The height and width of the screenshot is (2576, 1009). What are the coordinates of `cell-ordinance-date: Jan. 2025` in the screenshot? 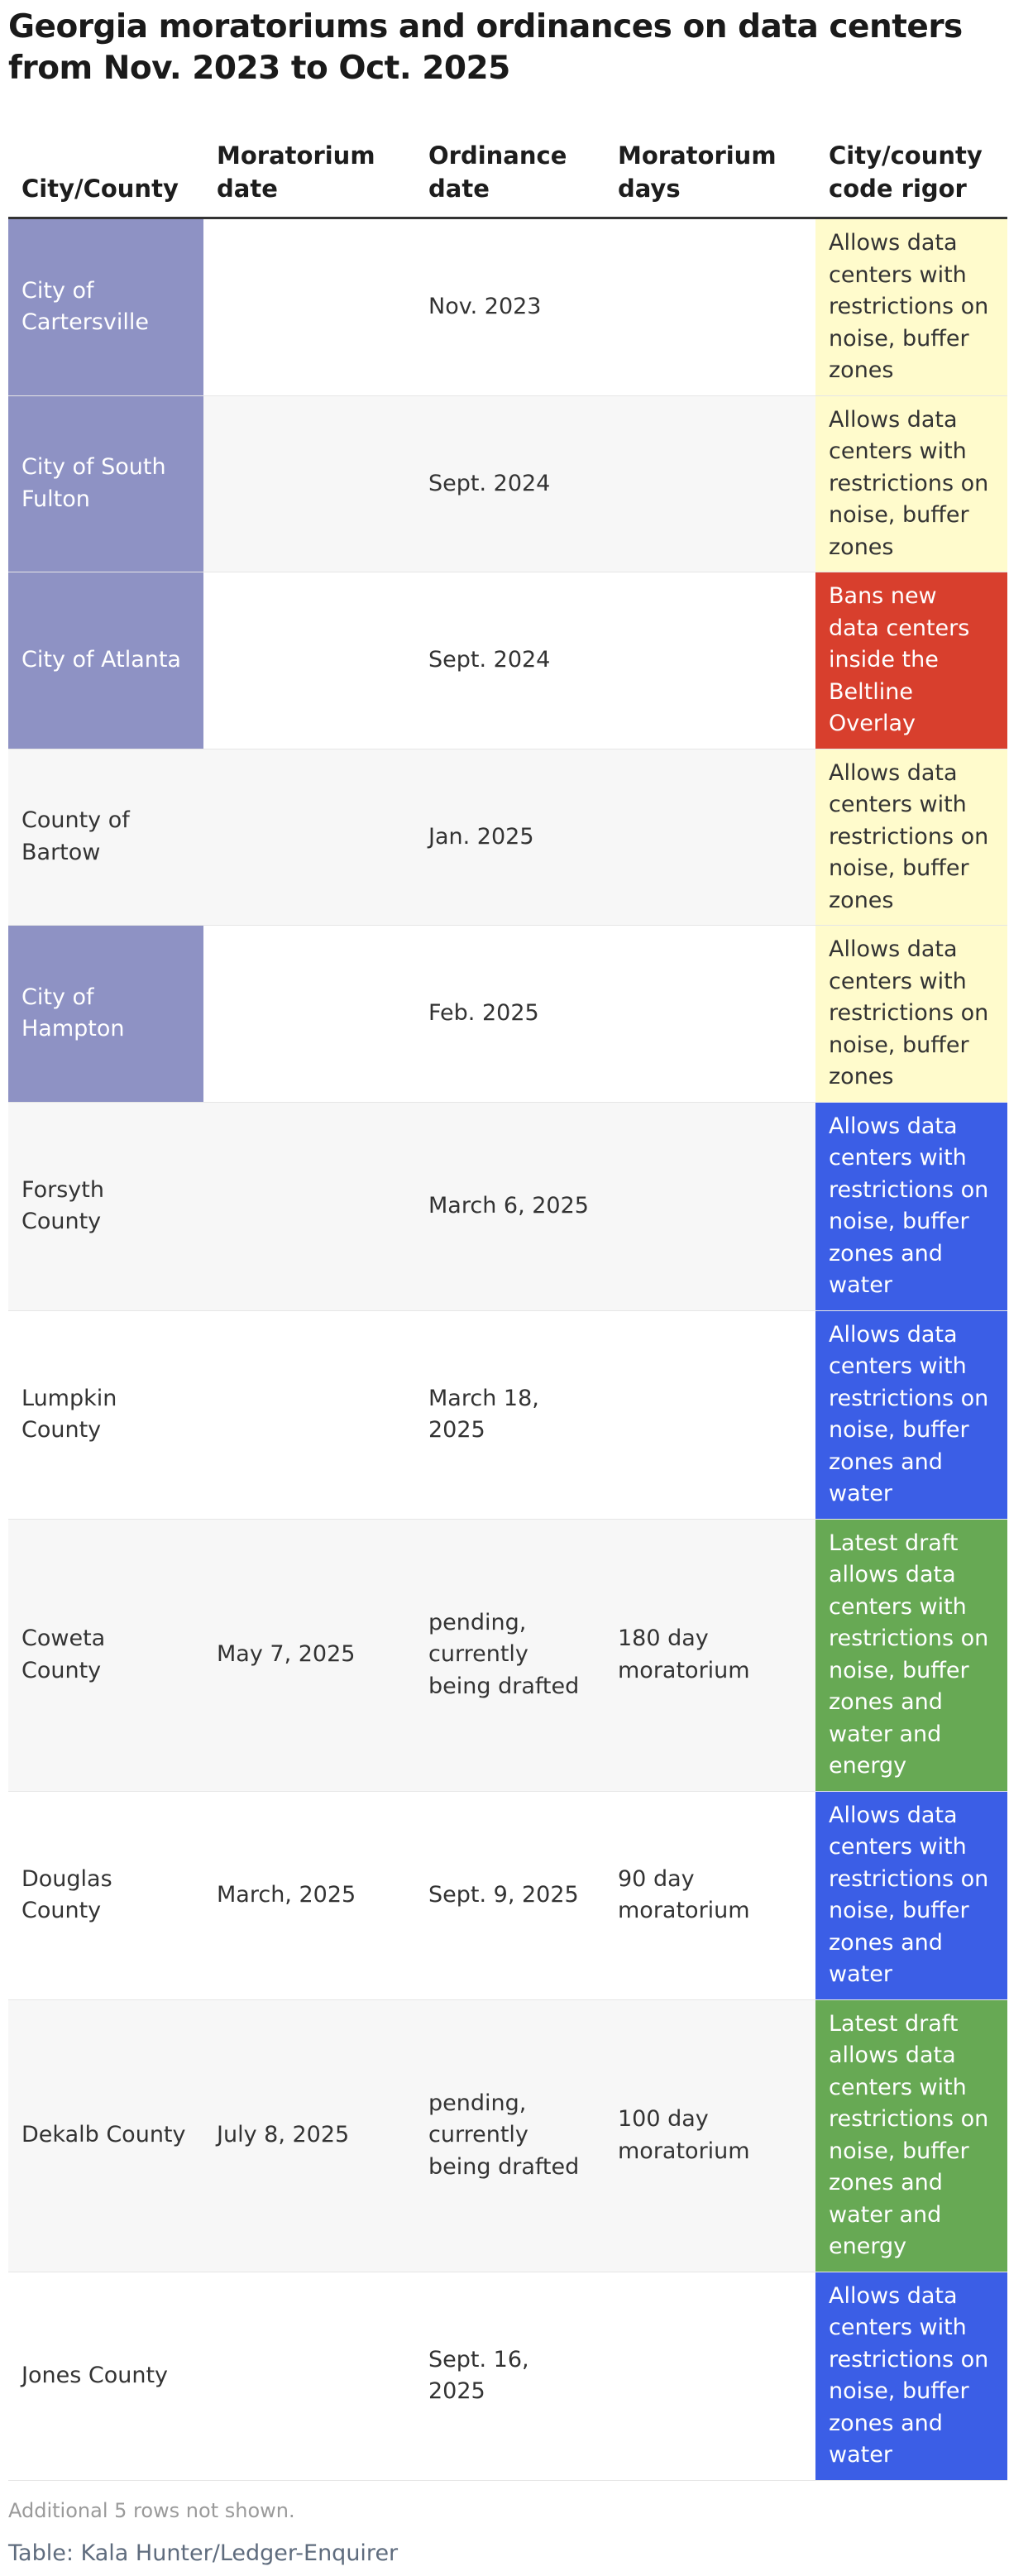 It's located at (510, 837).